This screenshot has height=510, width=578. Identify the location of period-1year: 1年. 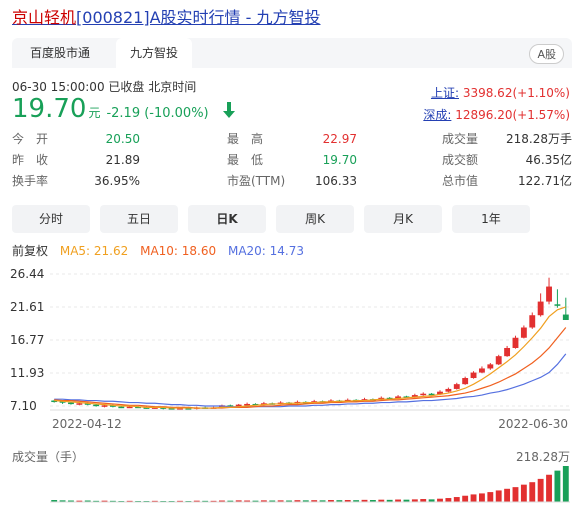
(491, 219).